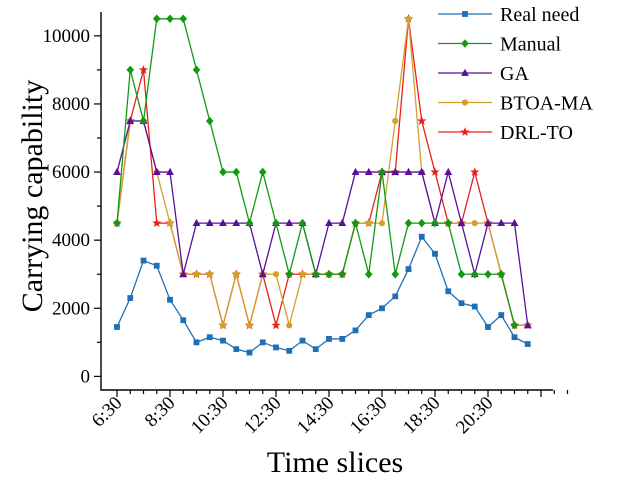 Image resolution: width=637 pixels, height=483 pixels. What do you see at coordinates (71, 240) in the screenshot?
I see `y-tick-label: 4000` at bounding box center [71, 240].